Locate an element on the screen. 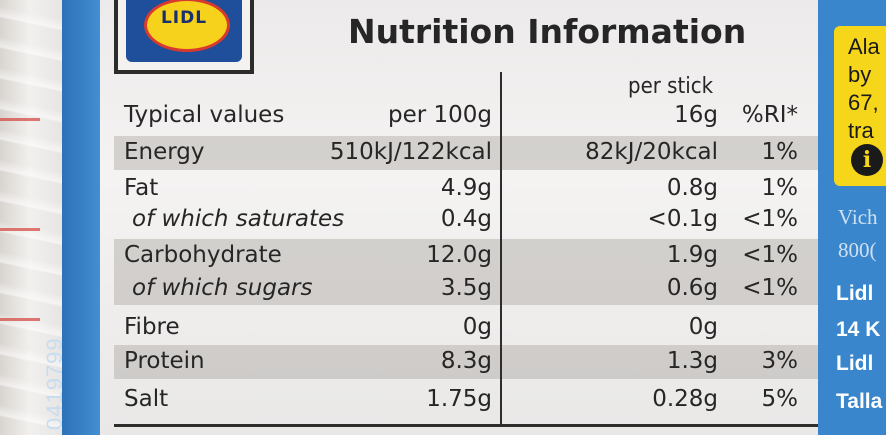 The height and width of the screenshot is (435, 886). table-row: of which saturates 0.4g <0.1g <1% is located at coordinates (466, 220).